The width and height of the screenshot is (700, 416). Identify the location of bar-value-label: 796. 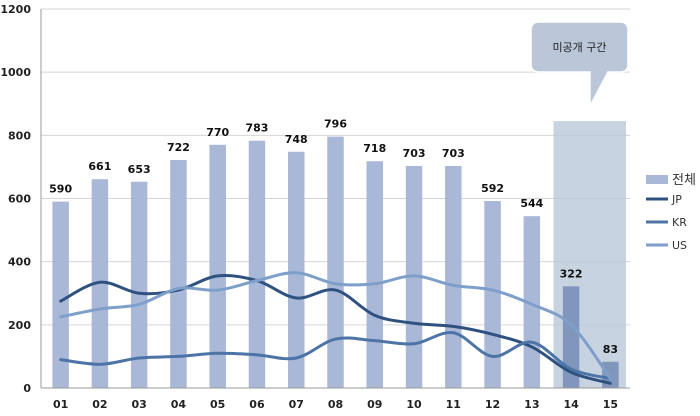
(335, 124).